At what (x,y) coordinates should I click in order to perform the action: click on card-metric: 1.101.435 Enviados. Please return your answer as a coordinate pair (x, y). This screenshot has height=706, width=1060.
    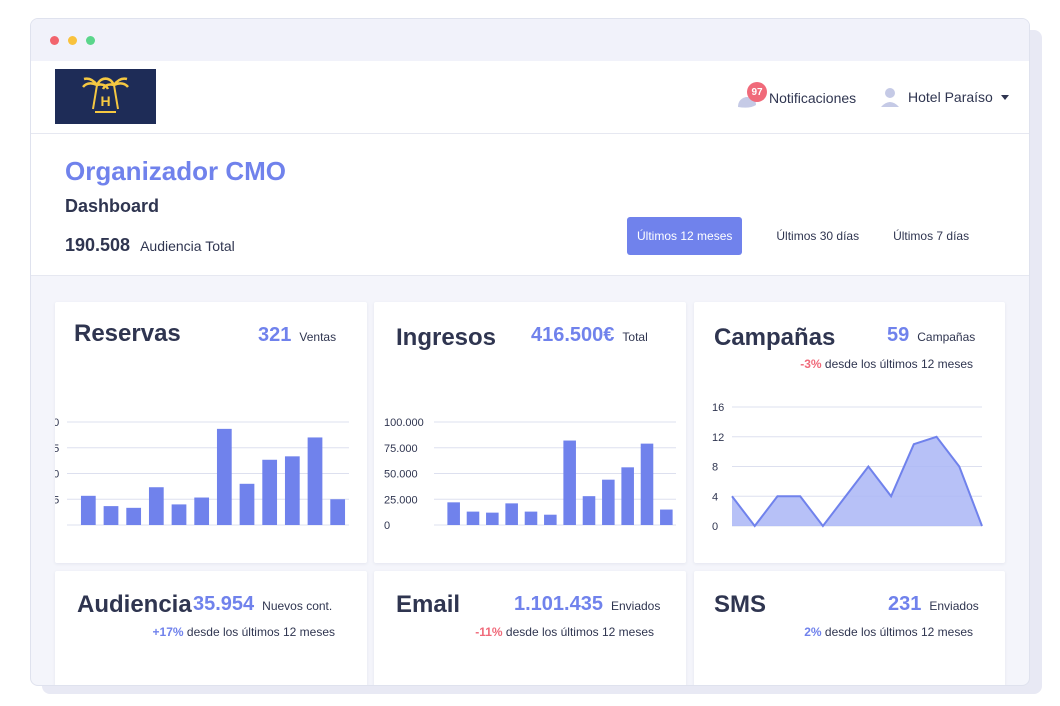
    Looking at the image, I should click on (587, 604).